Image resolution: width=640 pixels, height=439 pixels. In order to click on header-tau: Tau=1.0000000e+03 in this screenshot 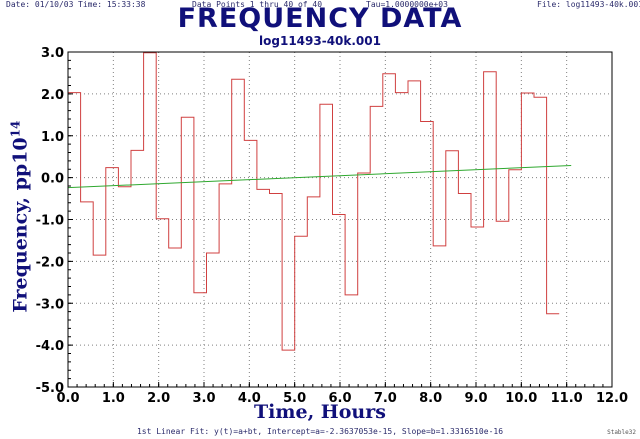, I will do `click(407, 4)`.